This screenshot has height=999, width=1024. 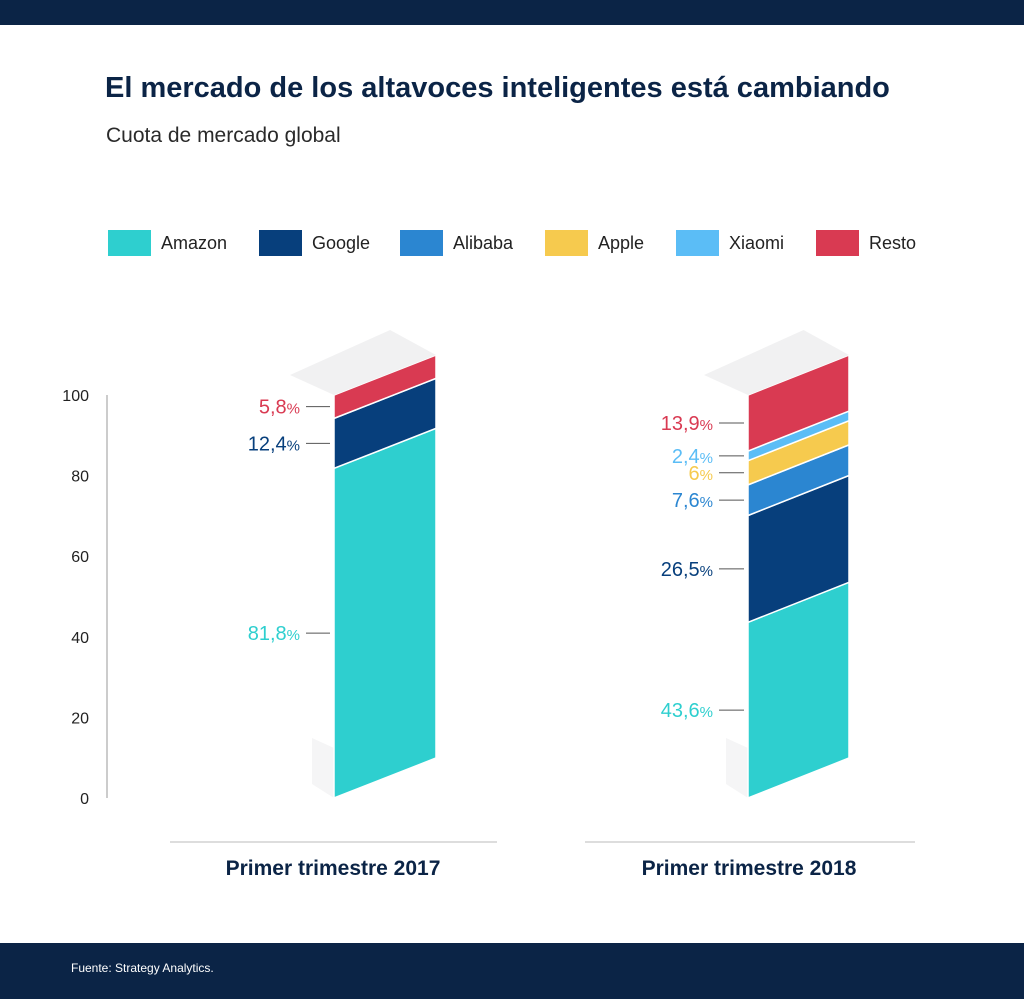 What do you see at coordinates (701, 474) in the screenshot?
I see `value-label-apple-primer-trimestre-2018: 6%` at bounding box center [701, 474].